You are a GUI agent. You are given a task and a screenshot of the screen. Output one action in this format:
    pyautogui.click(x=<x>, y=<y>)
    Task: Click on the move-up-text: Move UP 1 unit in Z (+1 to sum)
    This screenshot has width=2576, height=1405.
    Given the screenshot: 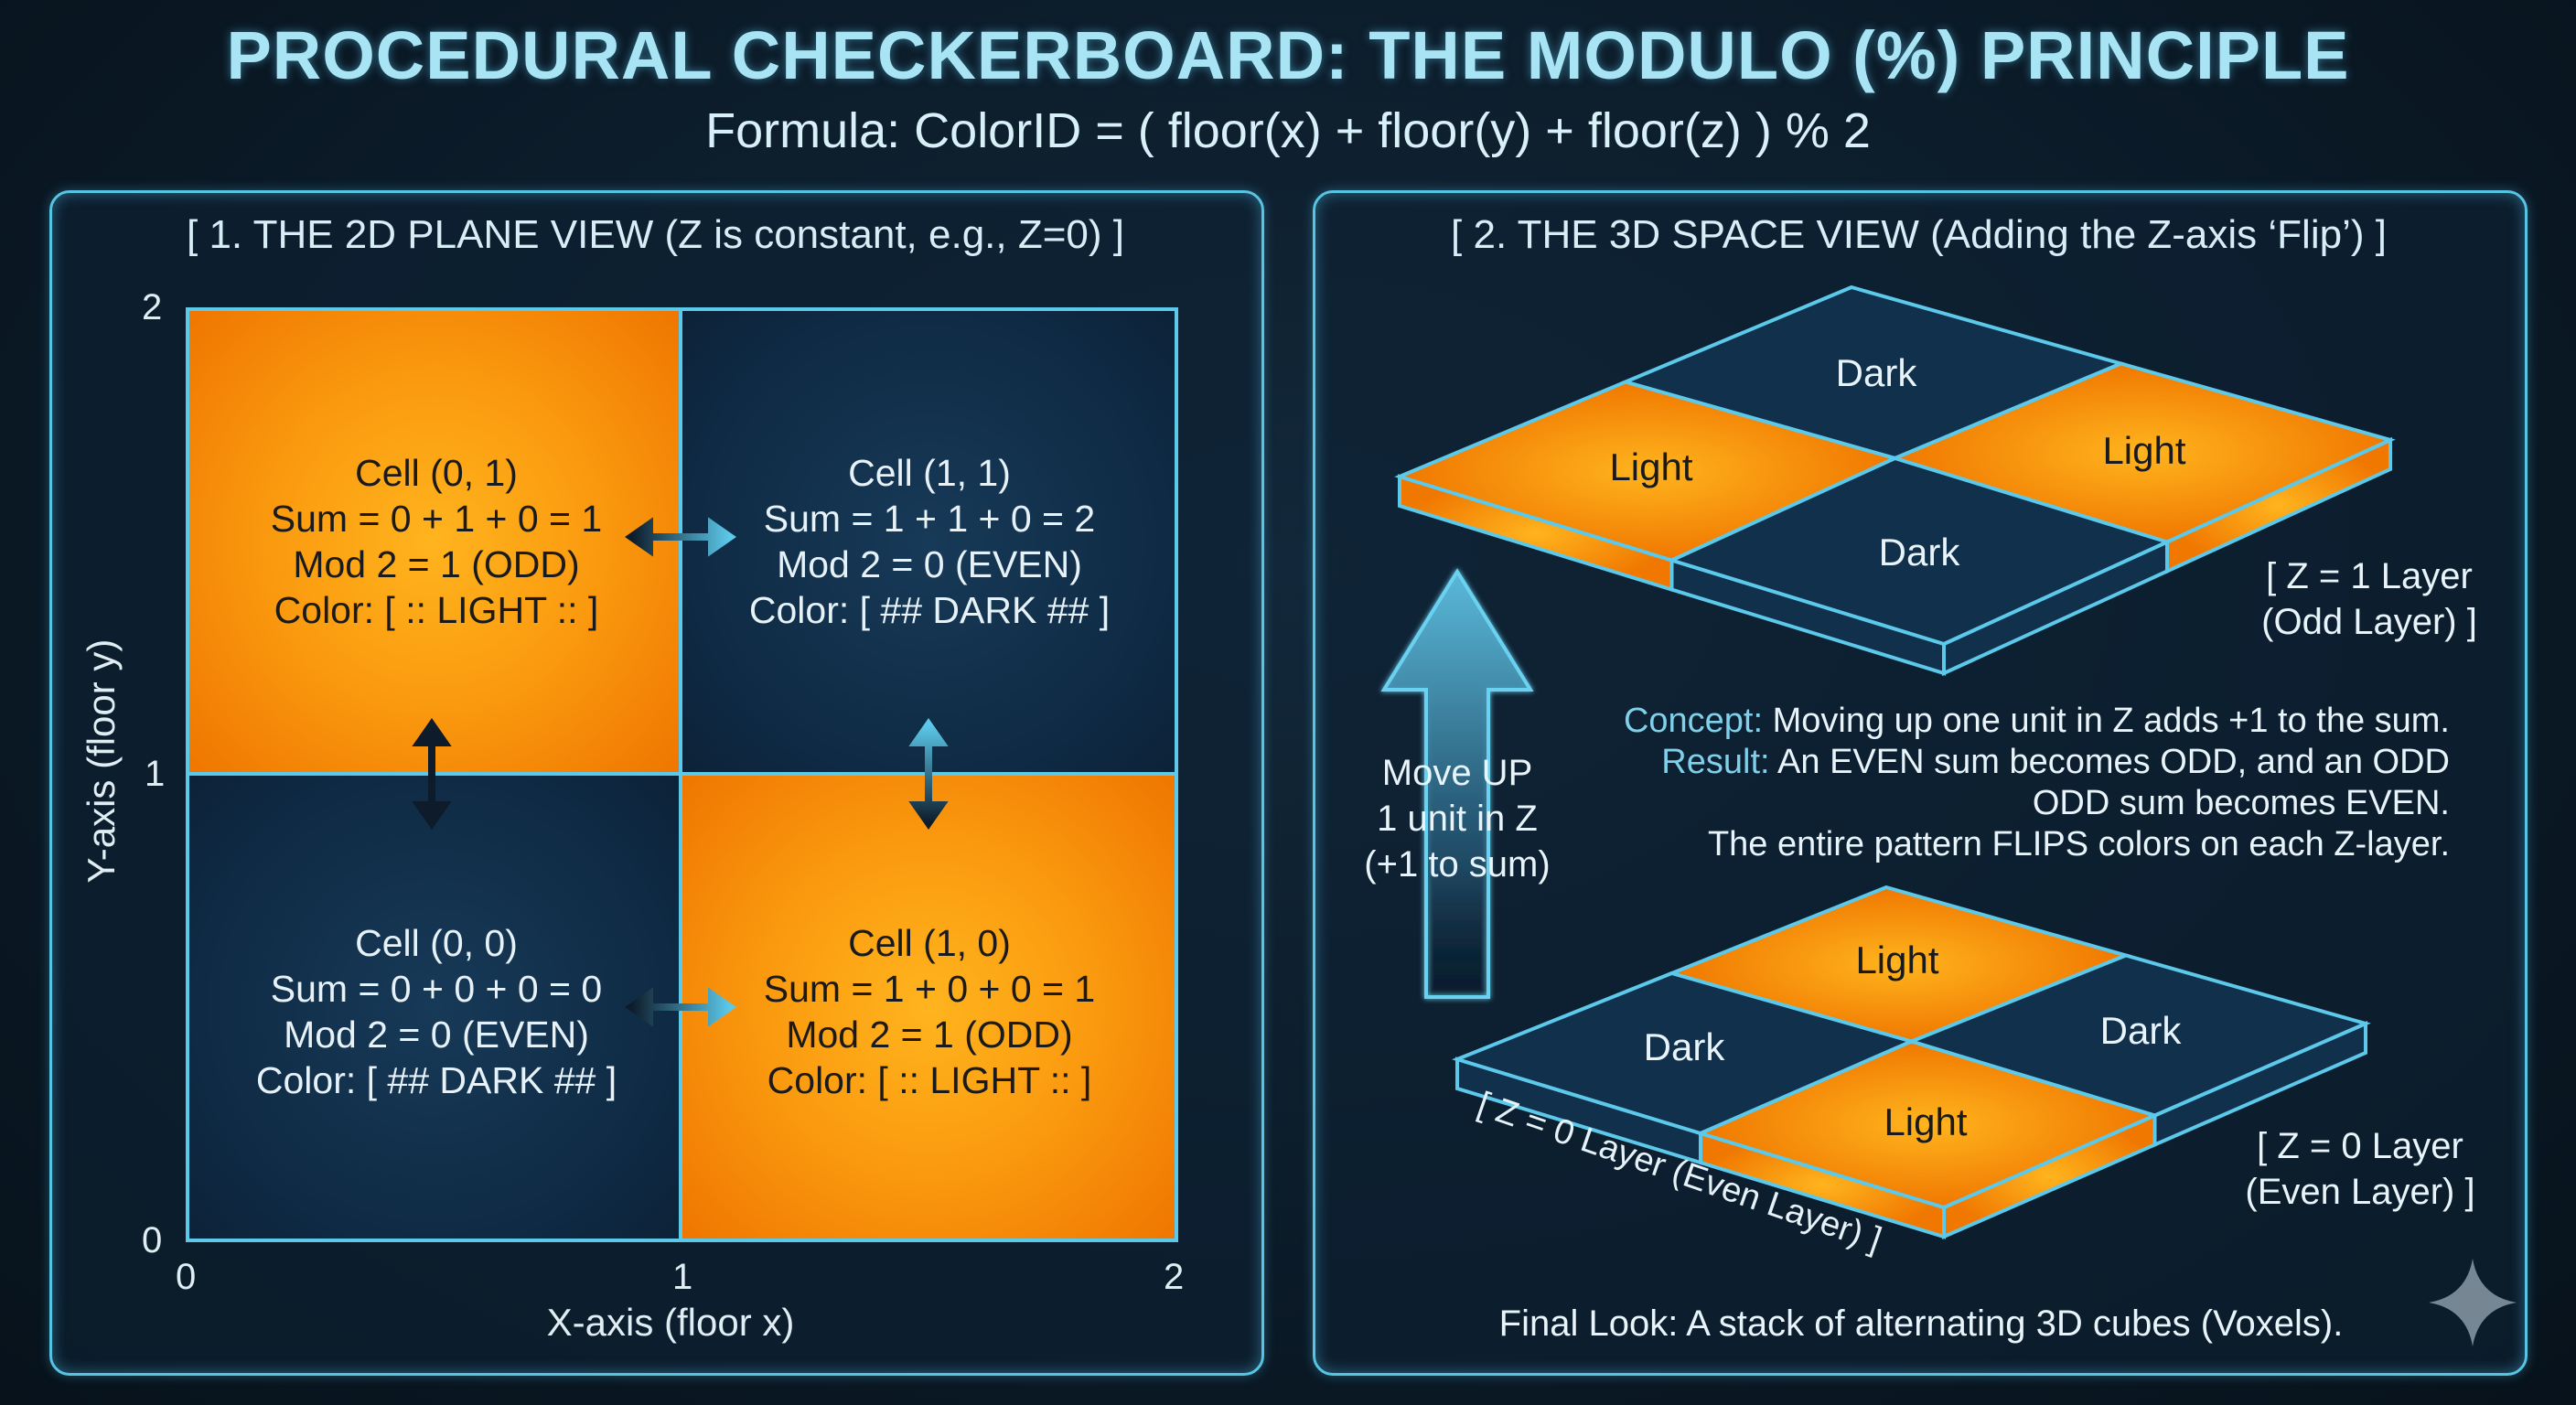 What is the action you would take?
    pyautogui.click(x=1457, y=819)
    